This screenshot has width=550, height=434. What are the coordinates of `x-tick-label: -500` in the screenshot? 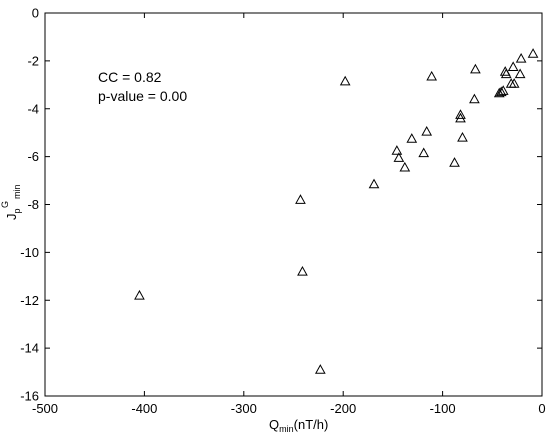 It's located at (45, 408).